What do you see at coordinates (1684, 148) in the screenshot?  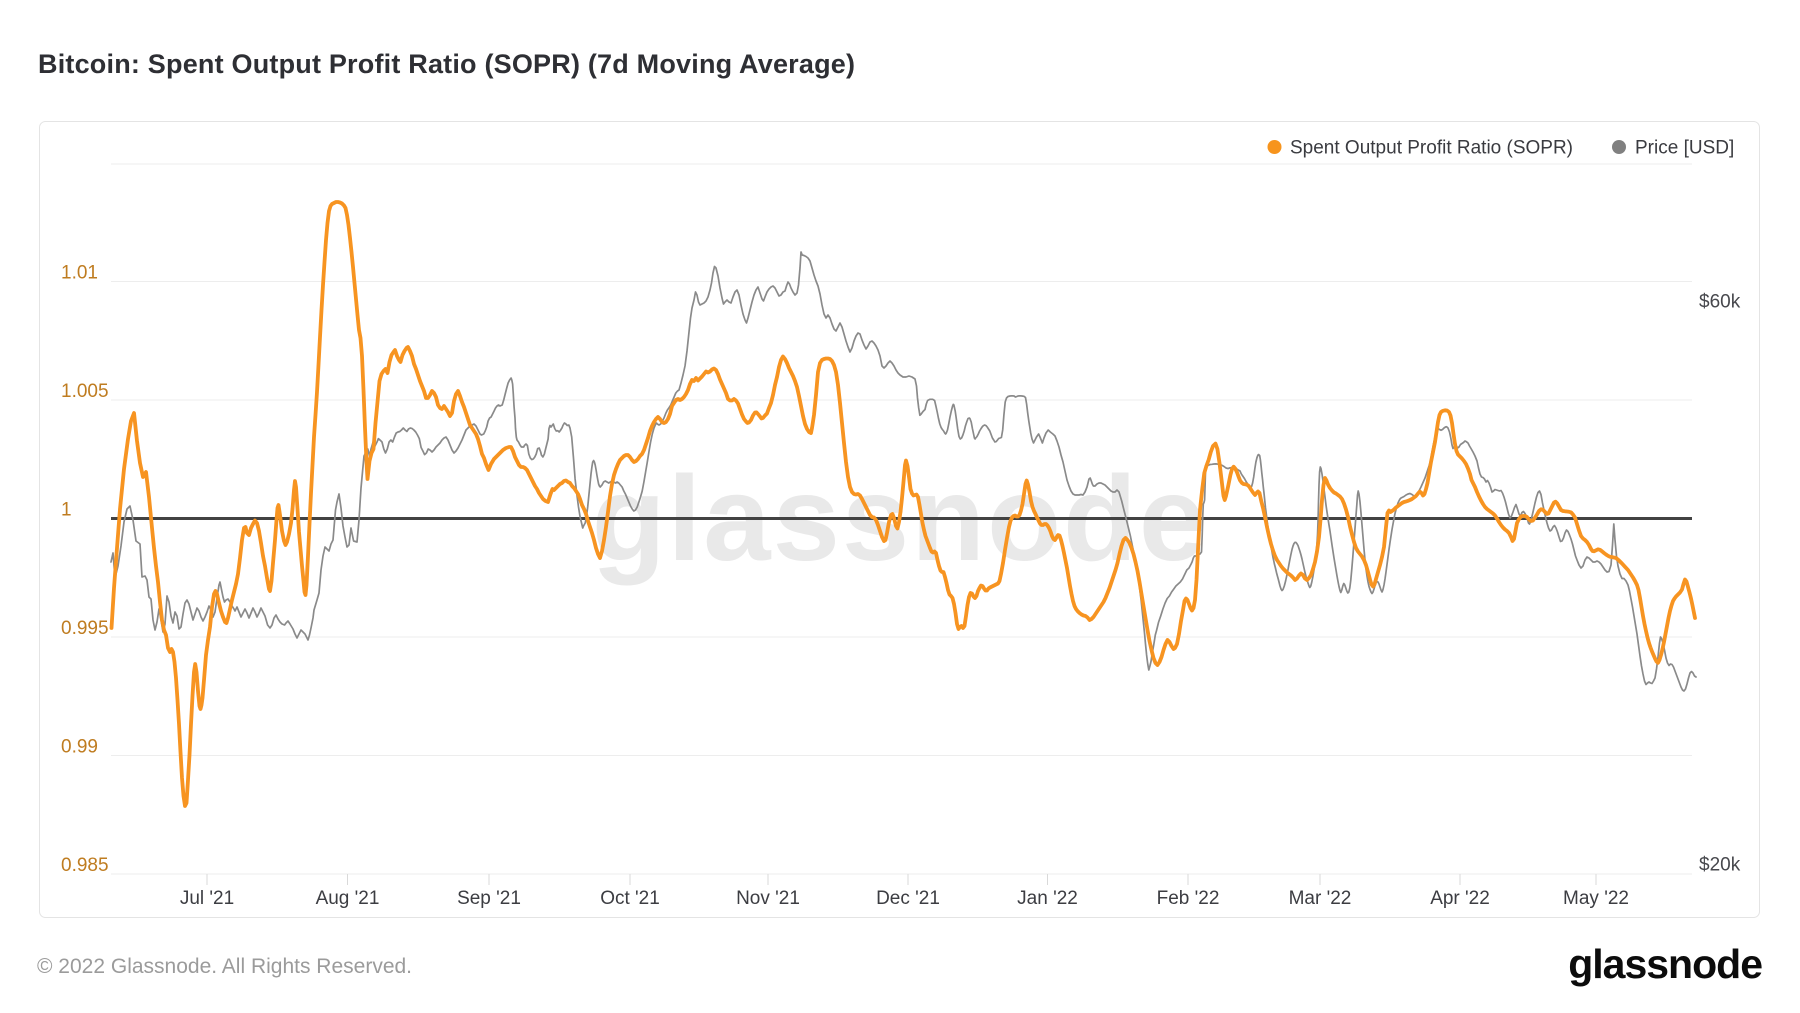 I see `svg-text: Price [USD]` at bounding box center [1684, 148].